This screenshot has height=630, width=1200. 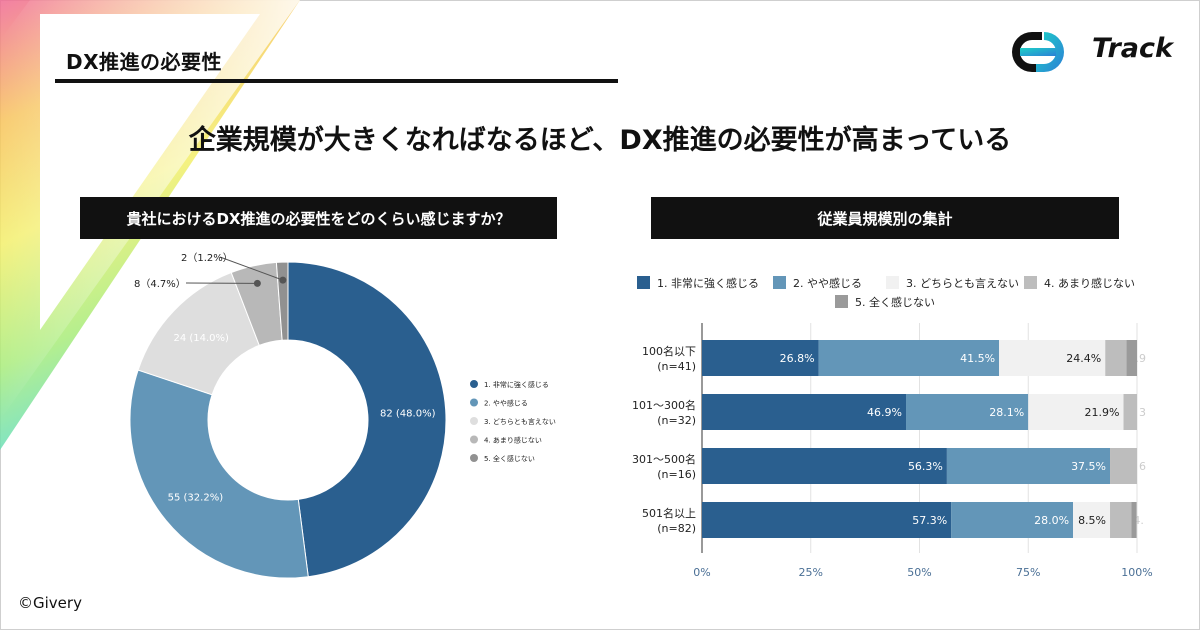 I want to click on bar-value-label: 21.9%, so click(x=1102, y=412).